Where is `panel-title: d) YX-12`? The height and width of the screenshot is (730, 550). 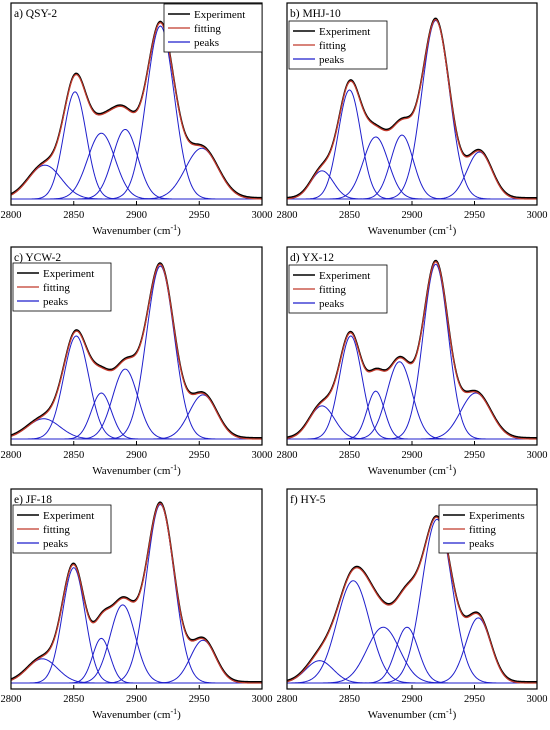 panel-title: d) YX-12 is located at coordinates (312, 258).